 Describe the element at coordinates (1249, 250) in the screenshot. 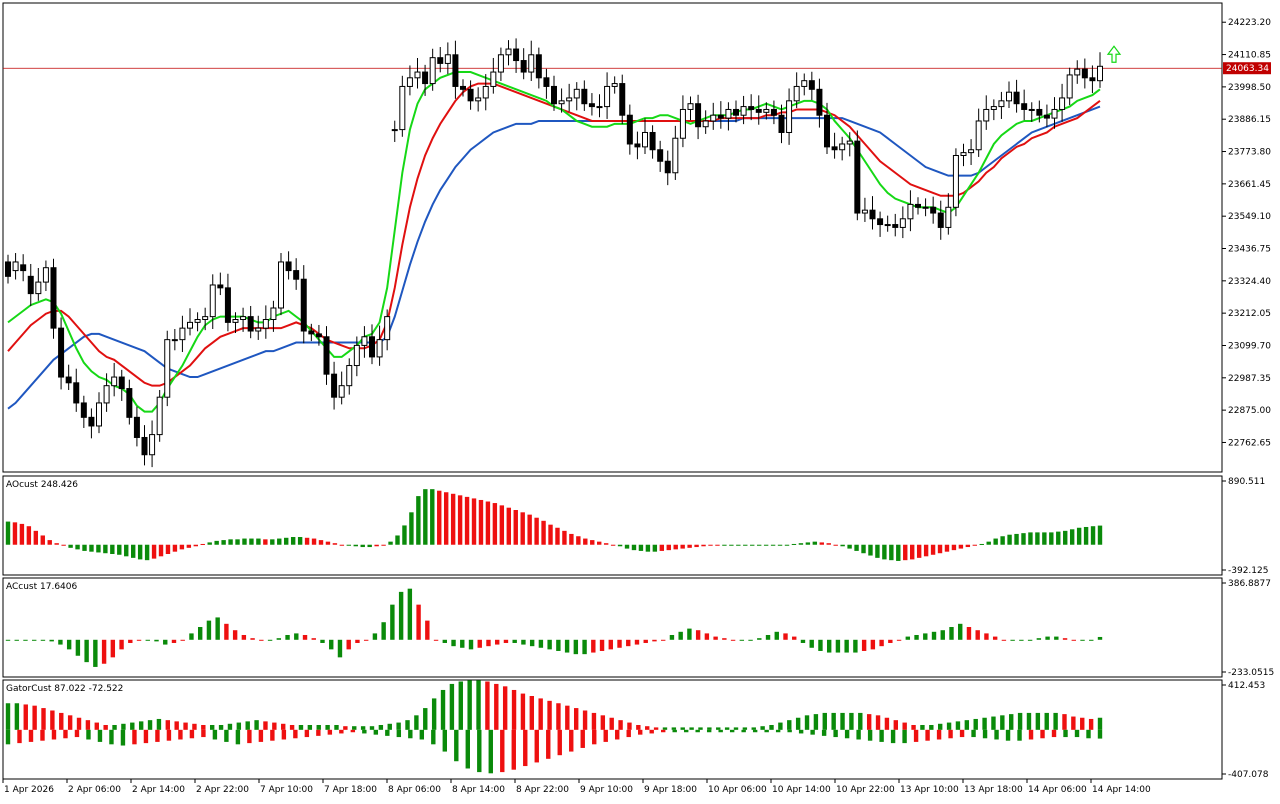

I see `price-y-tick-label: 23436.75` at that location.